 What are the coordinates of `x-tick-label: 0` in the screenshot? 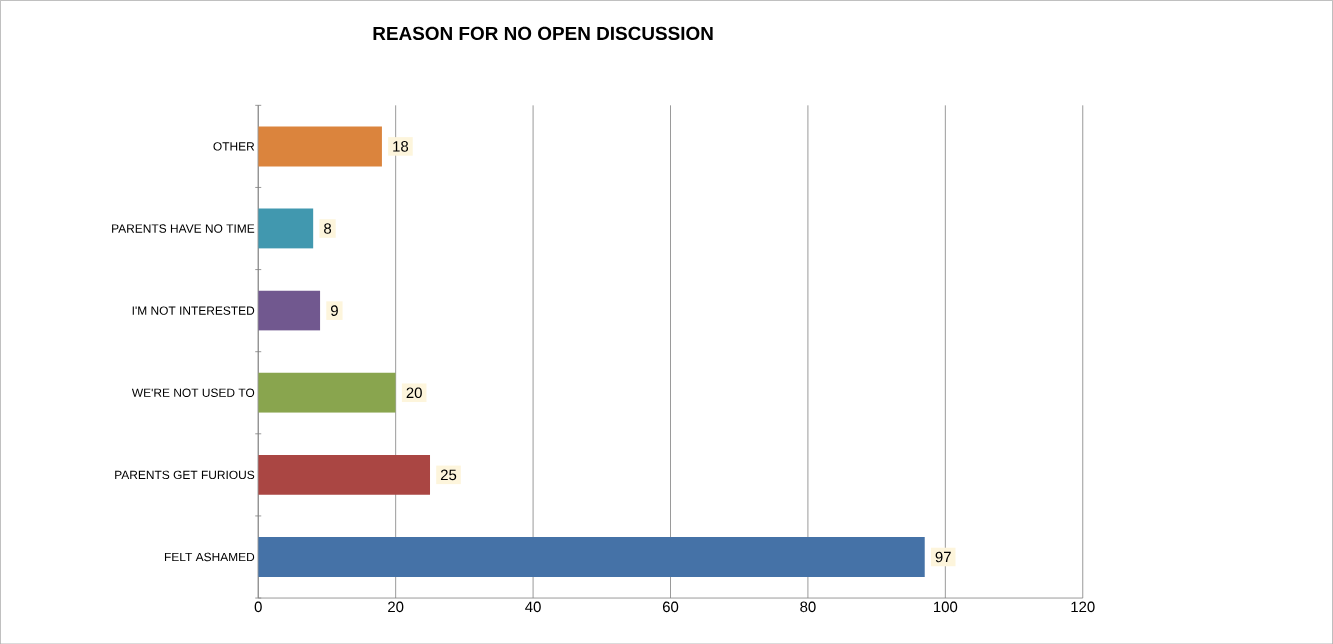 It's located at (258, 606).